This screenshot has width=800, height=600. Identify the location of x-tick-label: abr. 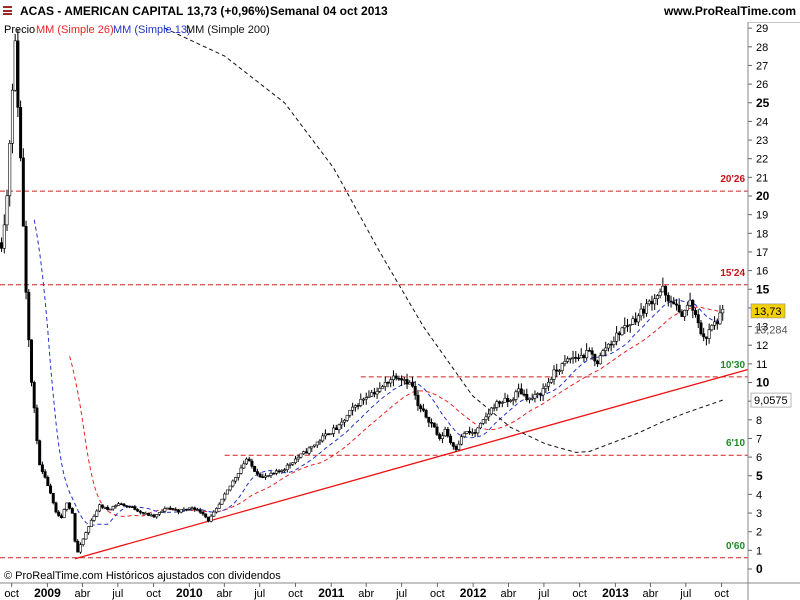
(82, 594).